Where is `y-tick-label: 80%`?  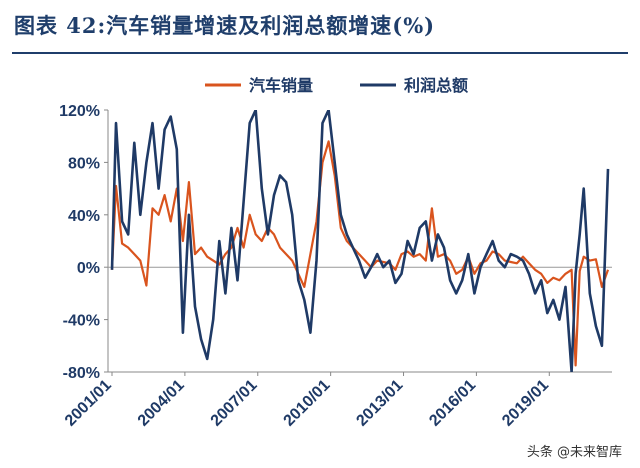 y-tick-label: 80% is located at coordinates (84, 163).